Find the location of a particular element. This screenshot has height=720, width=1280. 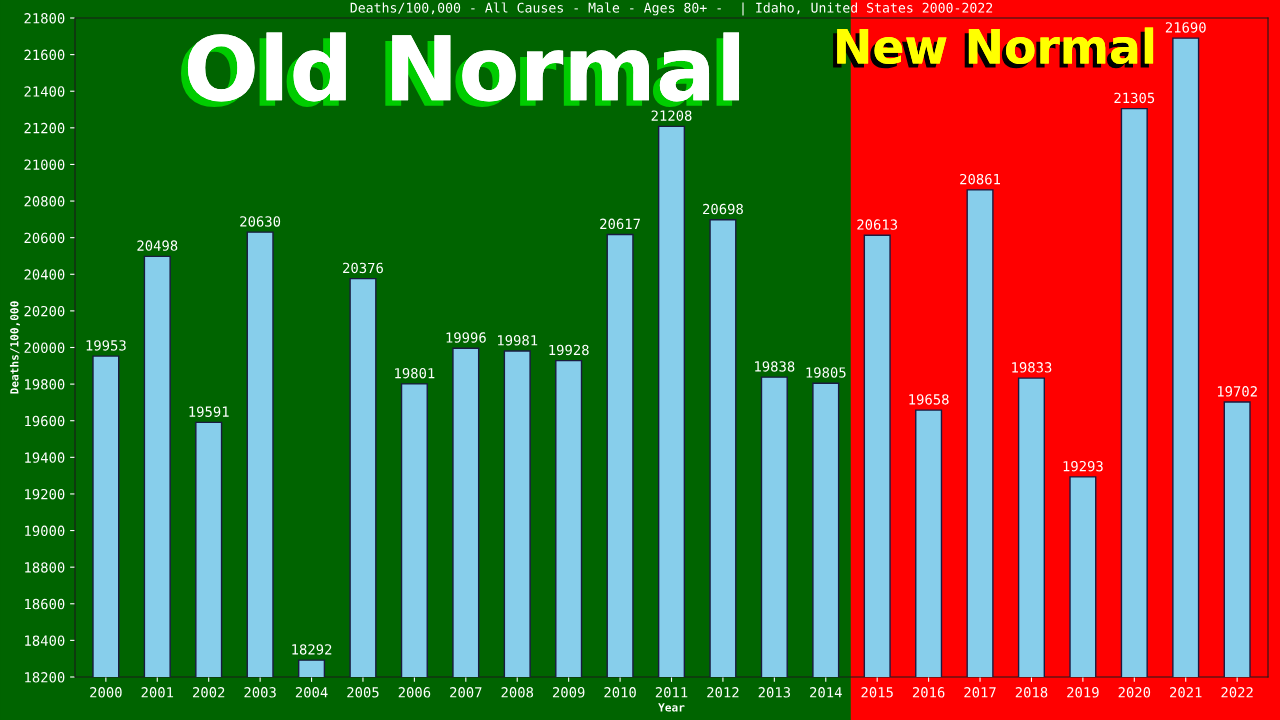

data-label: 21305 is located at coordinates (1134, 98).